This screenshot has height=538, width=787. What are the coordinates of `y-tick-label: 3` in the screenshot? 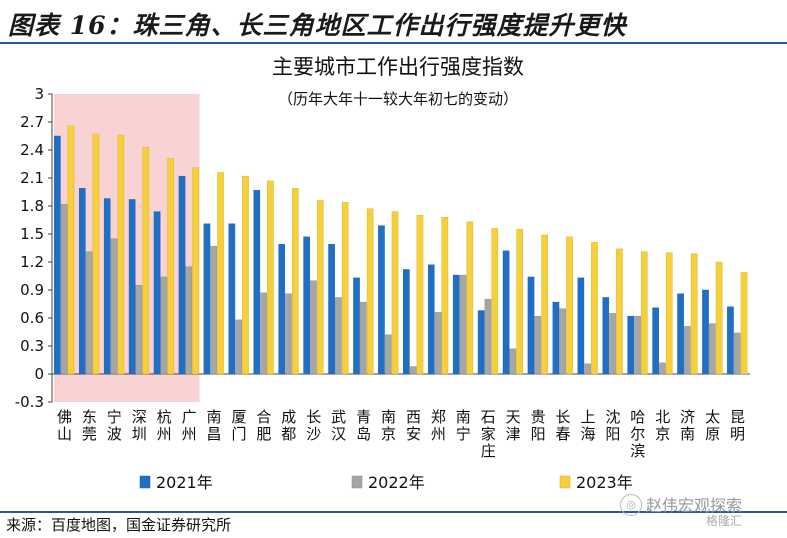 It's located at (39, 94).